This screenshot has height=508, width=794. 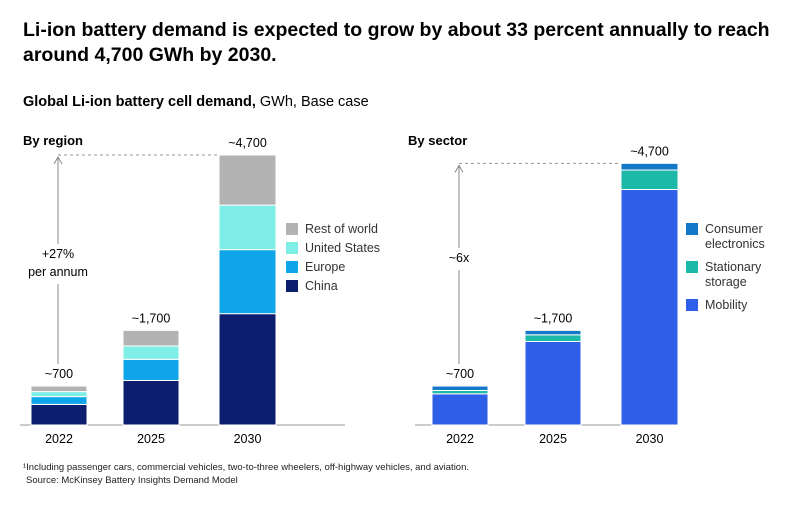 I want to click on sector-bar-2025-consumer-electronics, so click(x=553, y=332).